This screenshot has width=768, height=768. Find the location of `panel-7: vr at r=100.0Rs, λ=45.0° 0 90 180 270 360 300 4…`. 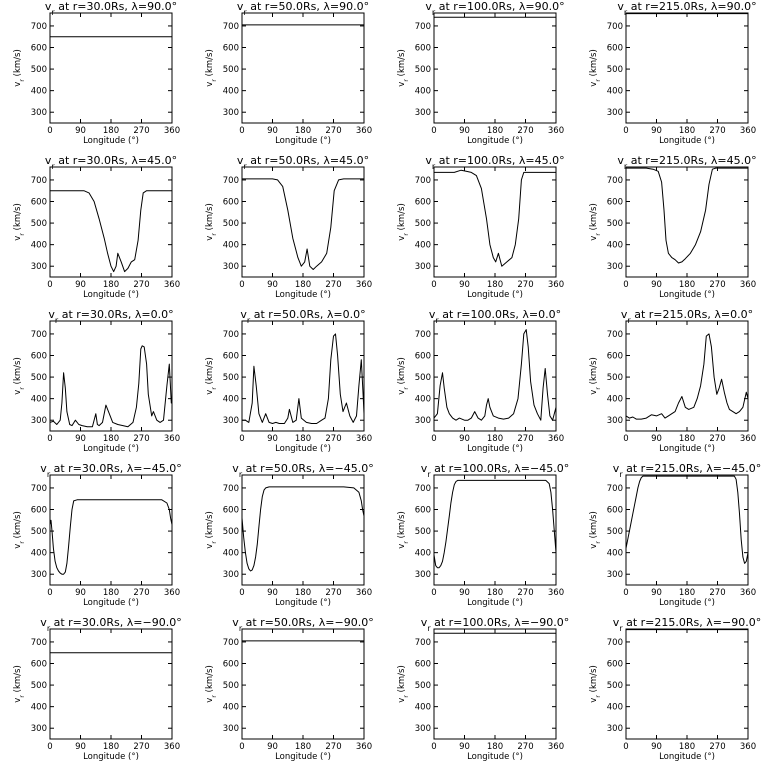

panel-7: vr at r=100.0Rs, λ=45.0° 0 90 180 270 360 300 4… is located at coordinates (481, 227).